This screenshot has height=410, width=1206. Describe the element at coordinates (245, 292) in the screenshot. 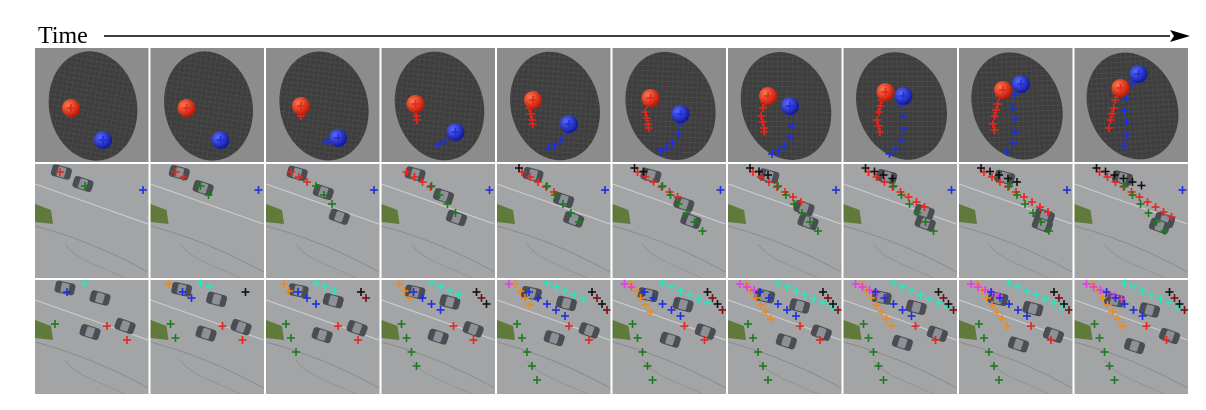

I see `dark-track-marker` at that location.